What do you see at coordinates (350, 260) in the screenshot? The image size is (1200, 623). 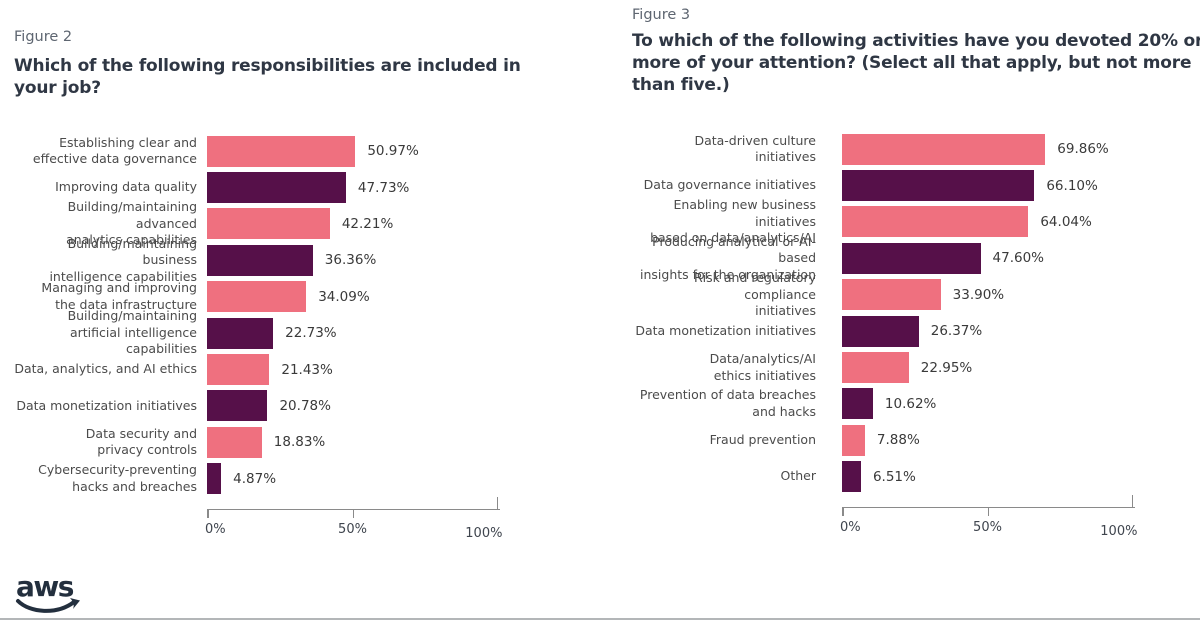 I see `value-label: 36.36%` at bounding box center [350, 260].